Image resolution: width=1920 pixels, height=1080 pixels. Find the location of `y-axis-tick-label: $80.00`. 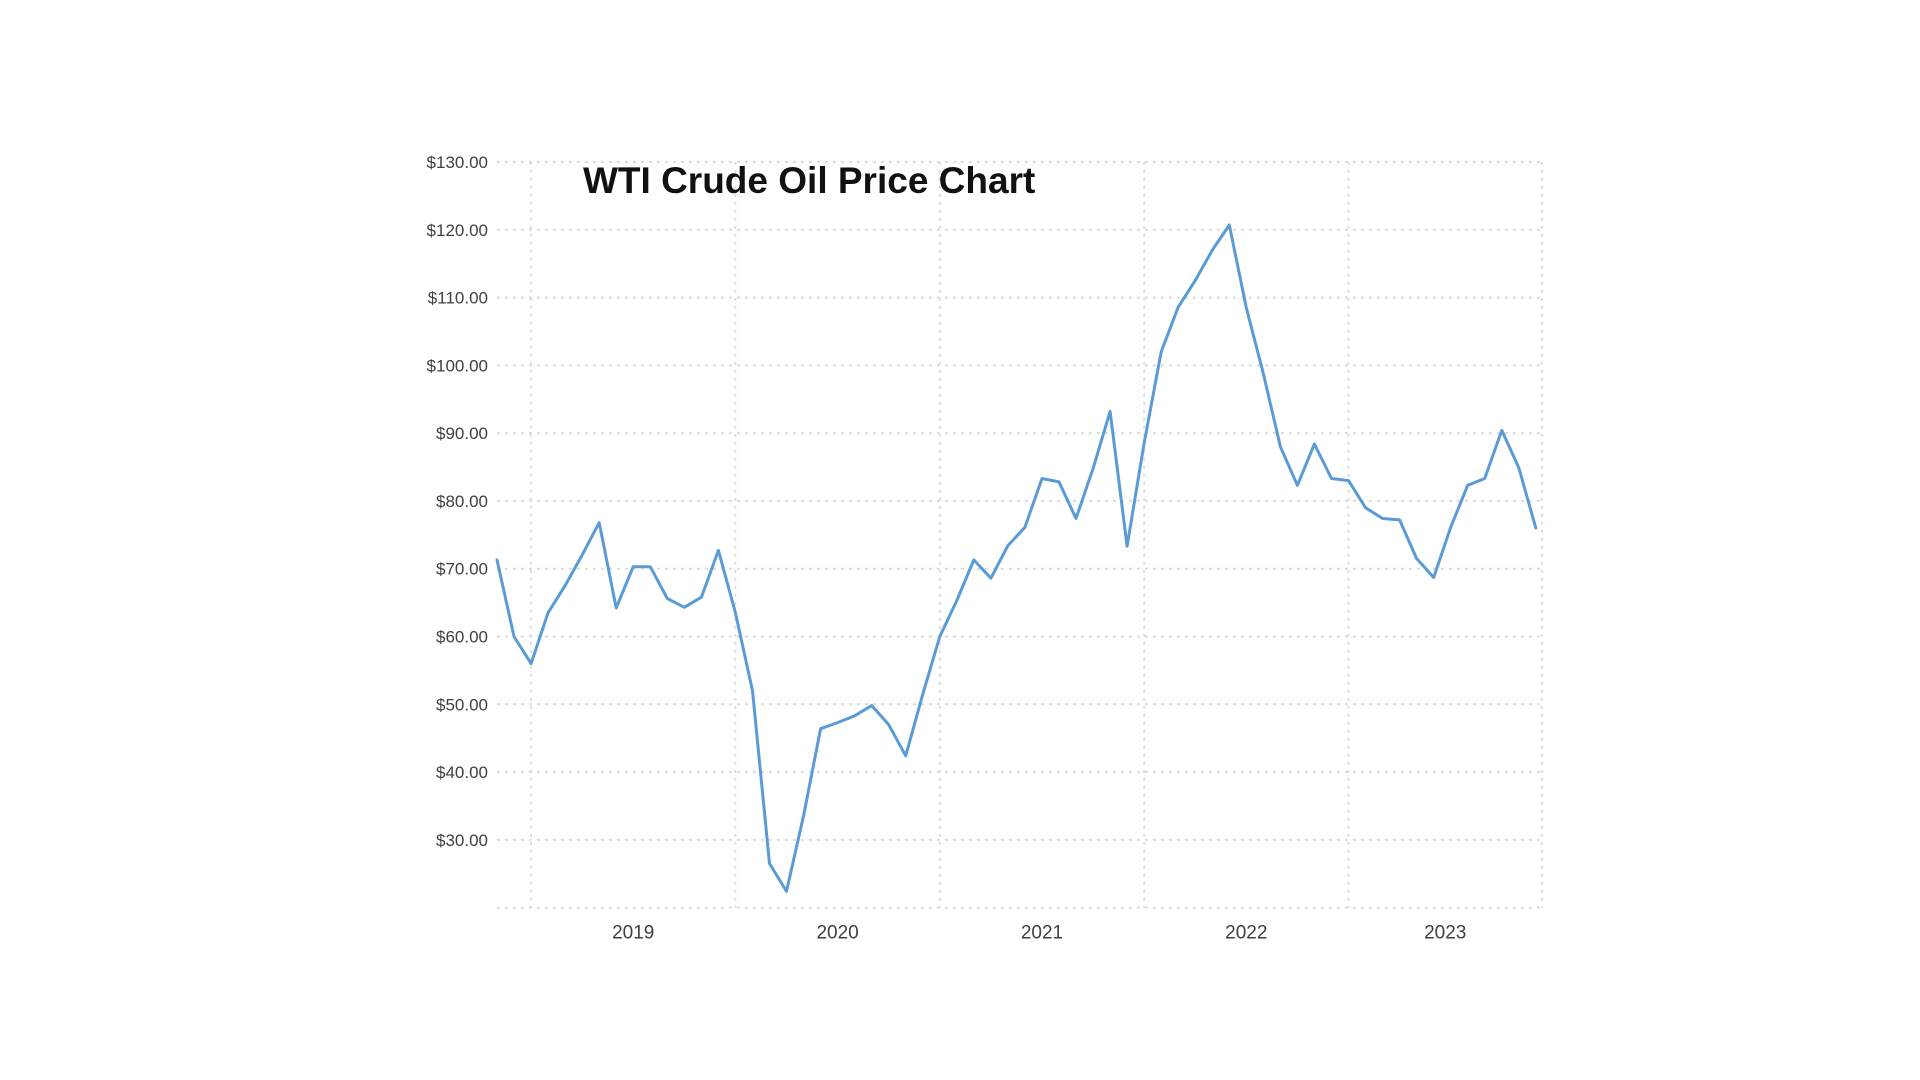

y-axis-tick-label: $80.00 is located at coordinates (462, 501).